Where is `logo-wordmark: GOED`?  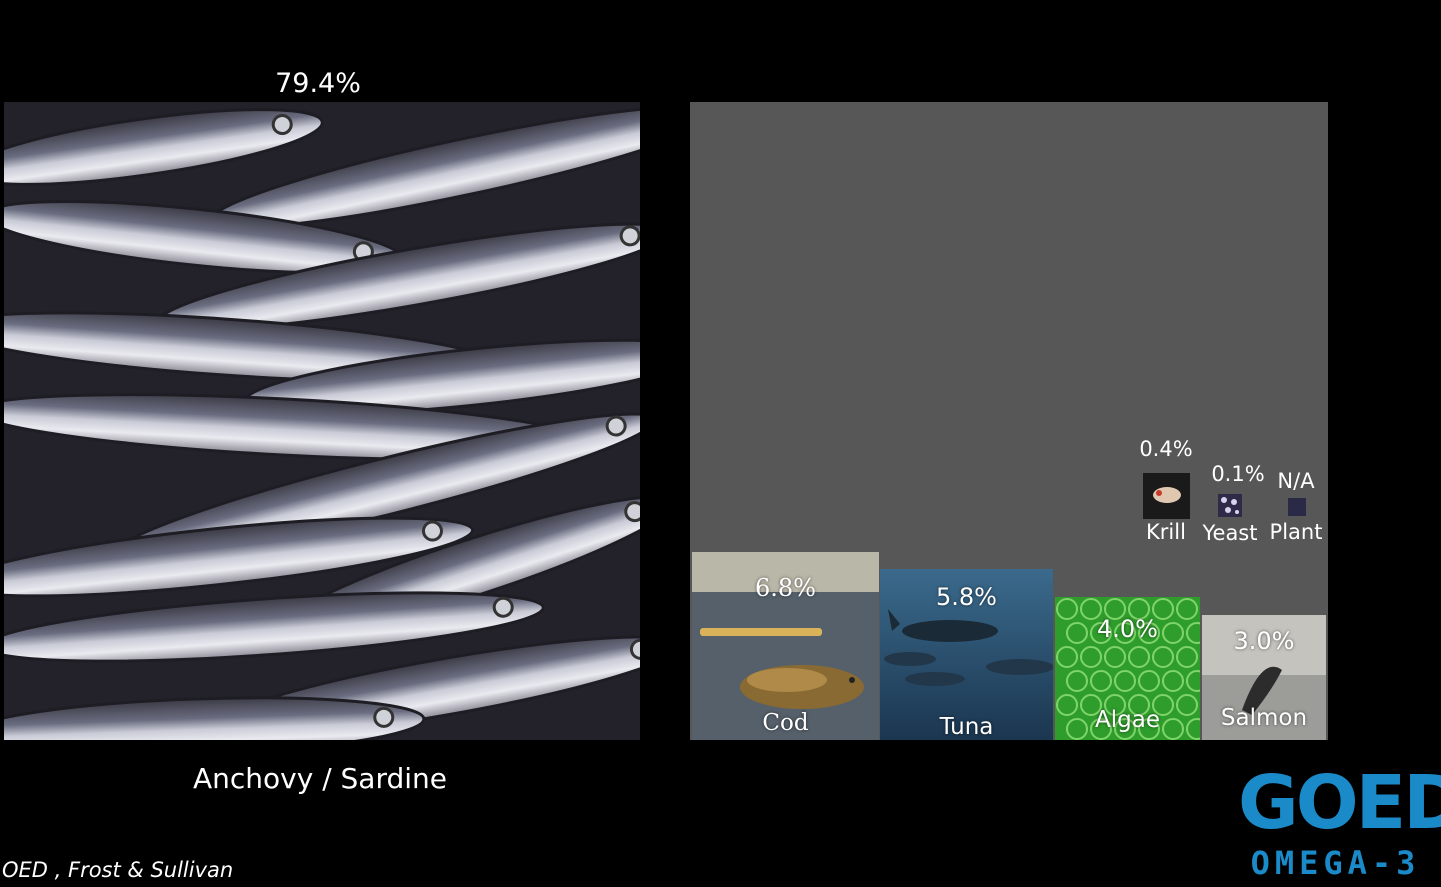 logo-wordmark: GOED is located at coordinates (1339, 803).